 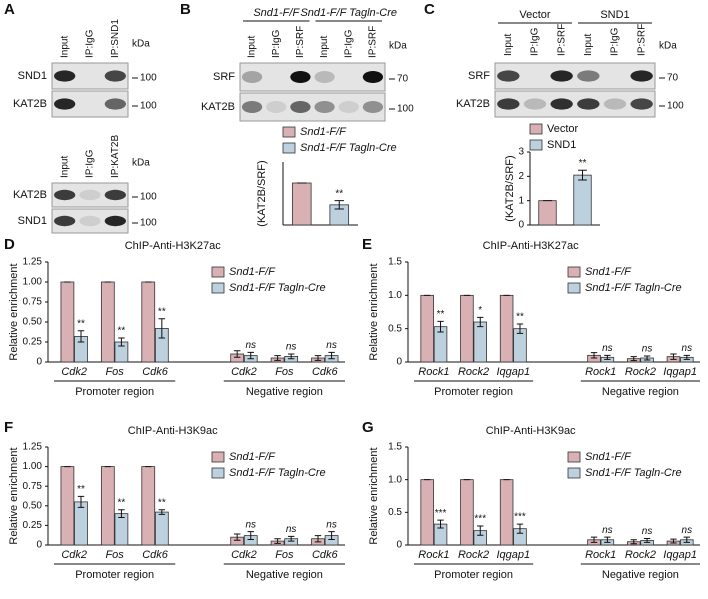 I want to click on y-tick-label: 0.5, so click(x=395, y=328).